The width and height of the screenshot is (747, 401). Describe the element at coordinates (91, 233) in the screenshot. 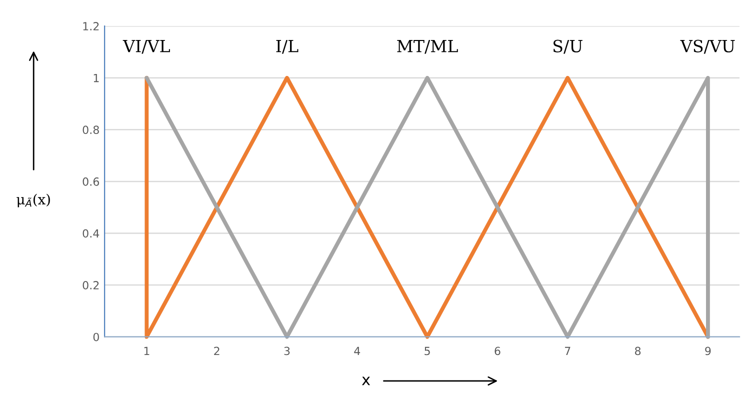

I see `y-tick-label: 0.4` at that location.